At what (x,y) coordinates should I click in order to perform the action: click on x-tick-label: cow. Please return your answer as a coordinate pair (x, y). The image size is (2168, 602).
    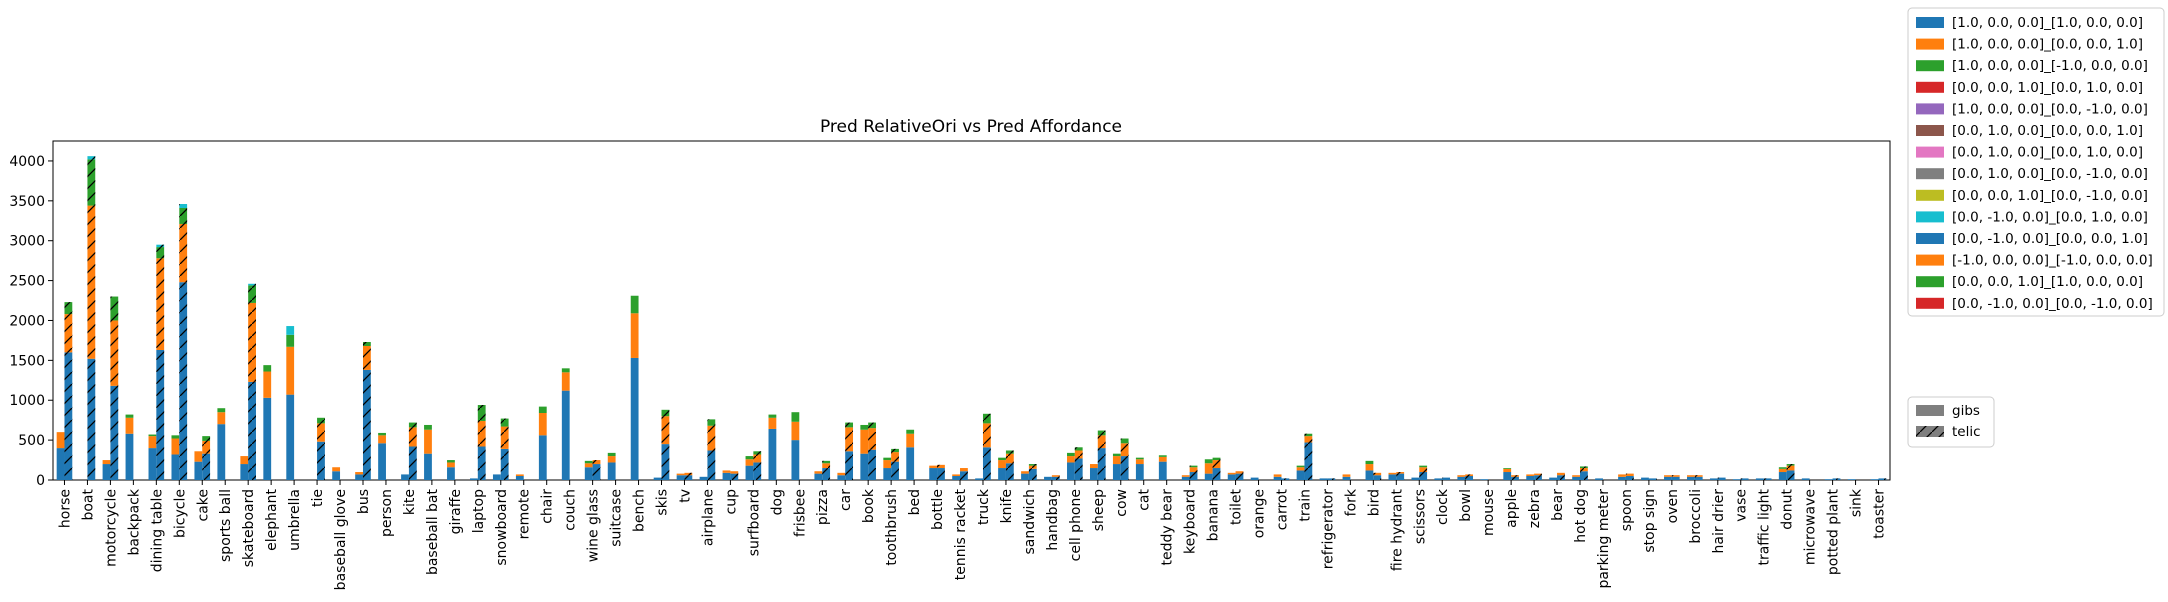
    Looking at the image, I should click on (1122, 503).